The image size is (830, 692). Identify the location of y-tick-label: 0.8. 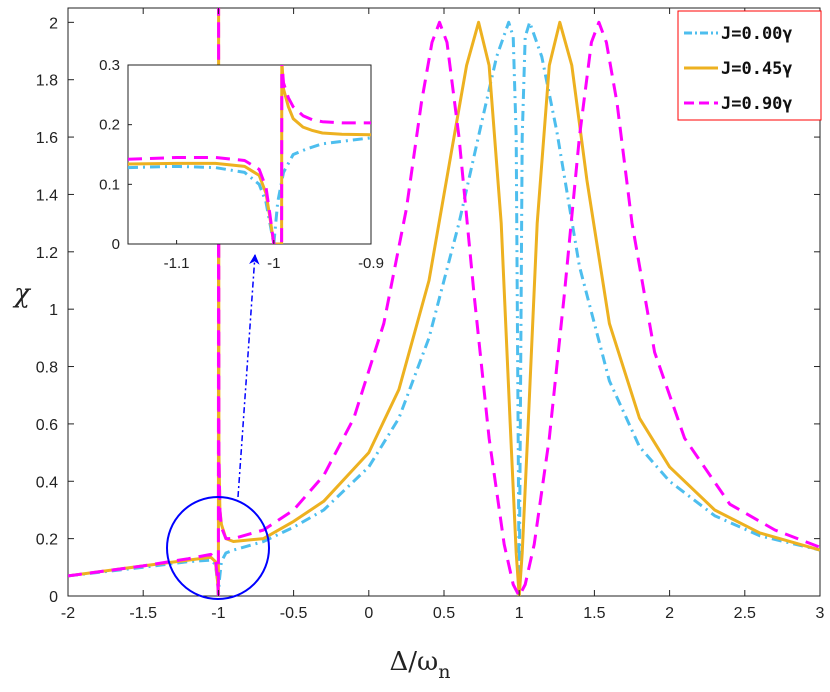
(47, 368).